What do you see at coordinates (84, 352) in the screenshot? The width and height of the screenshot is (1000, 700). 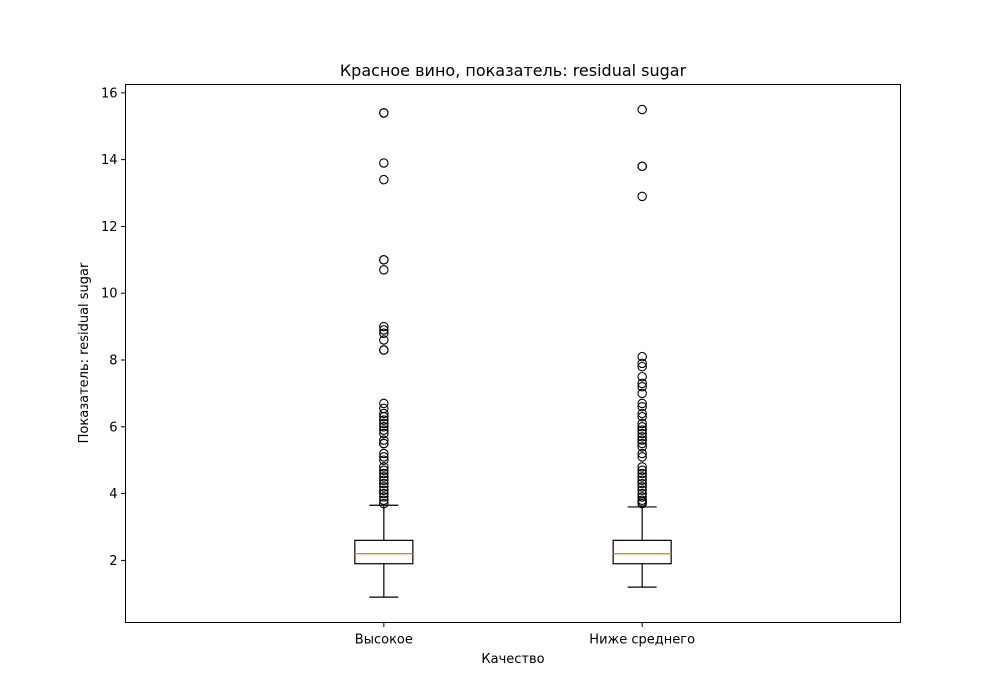 I see `y-axis-label: Показатель: residual sugar` at bounding box center [84, 352].